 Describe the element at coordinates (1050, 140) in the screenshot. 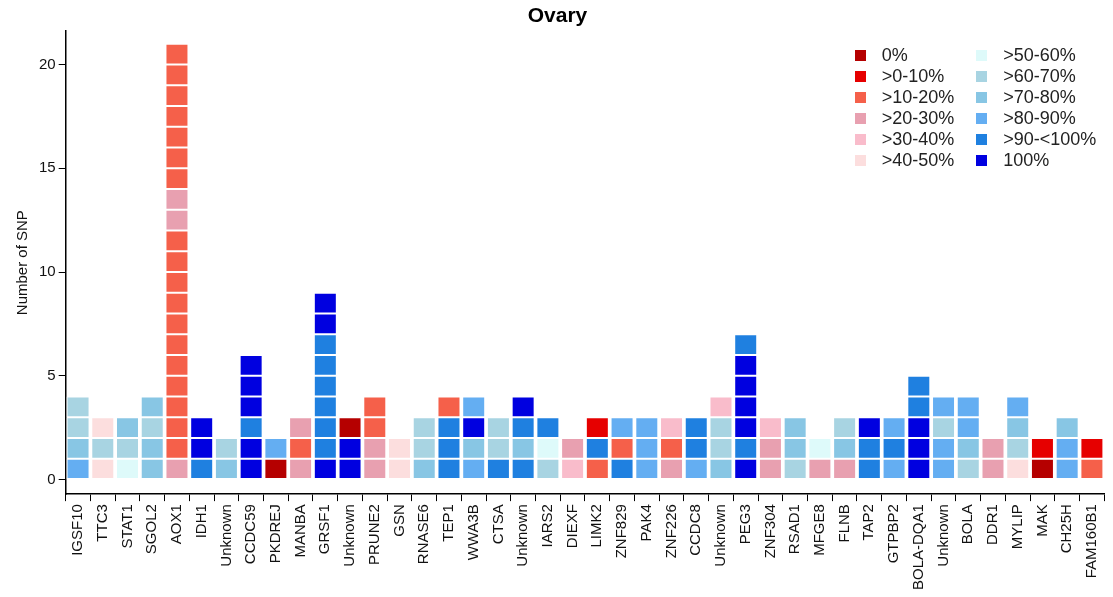

I see `legend-label: >90-<100%` at that location.